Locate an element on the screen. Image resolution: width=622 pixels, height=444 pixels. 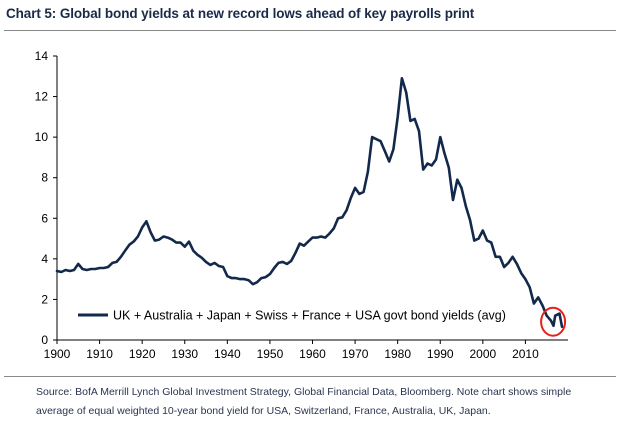
y-tick-label: 0 is located at coordinates (44, 340).